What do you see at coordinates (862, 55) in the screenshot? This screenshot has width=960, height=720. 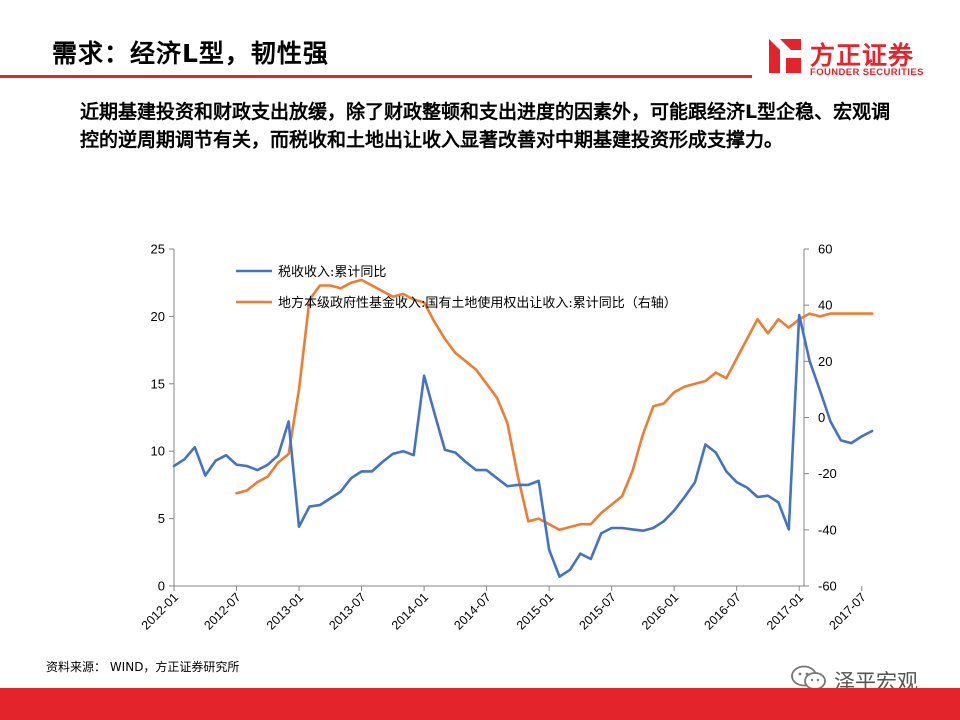 I see `logo-name-cn: 方正证券` at bounding box center [862, 55].